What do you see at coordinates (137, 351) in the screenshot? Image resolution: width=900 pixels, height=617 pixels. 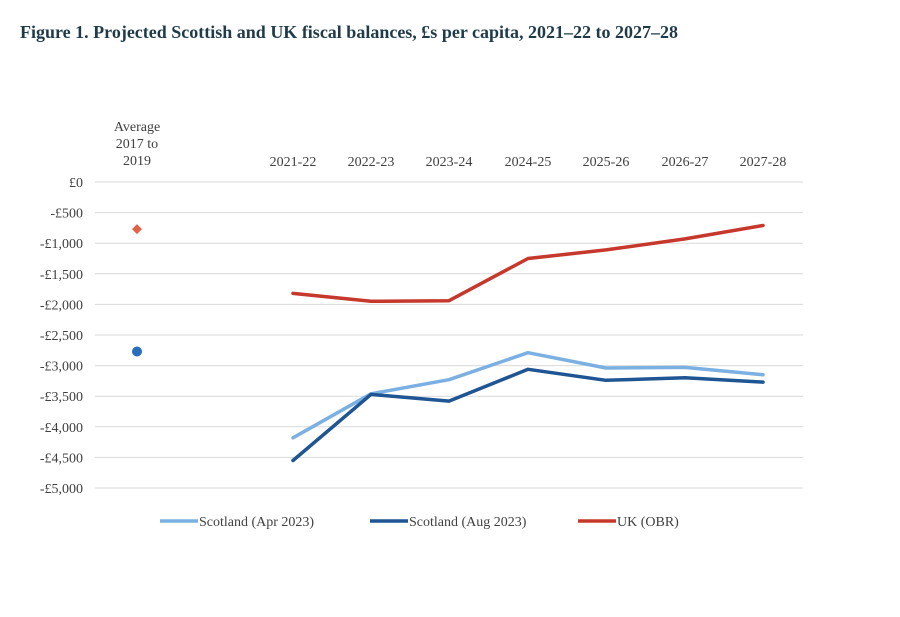 I see `scotland-average-marker` at bounding box center [137, 351].